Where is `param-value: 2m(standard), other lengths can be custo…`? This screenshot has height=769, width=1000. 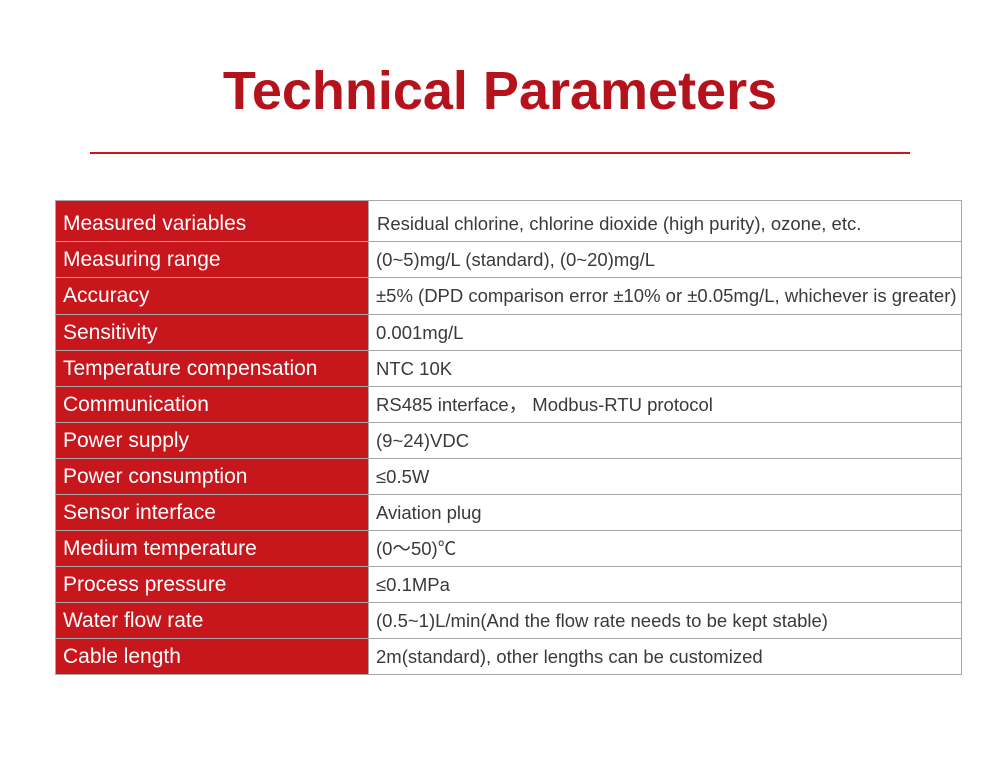 param-value: 2m(standard), other lengths can be custo… is located at coordinates (665, 656).